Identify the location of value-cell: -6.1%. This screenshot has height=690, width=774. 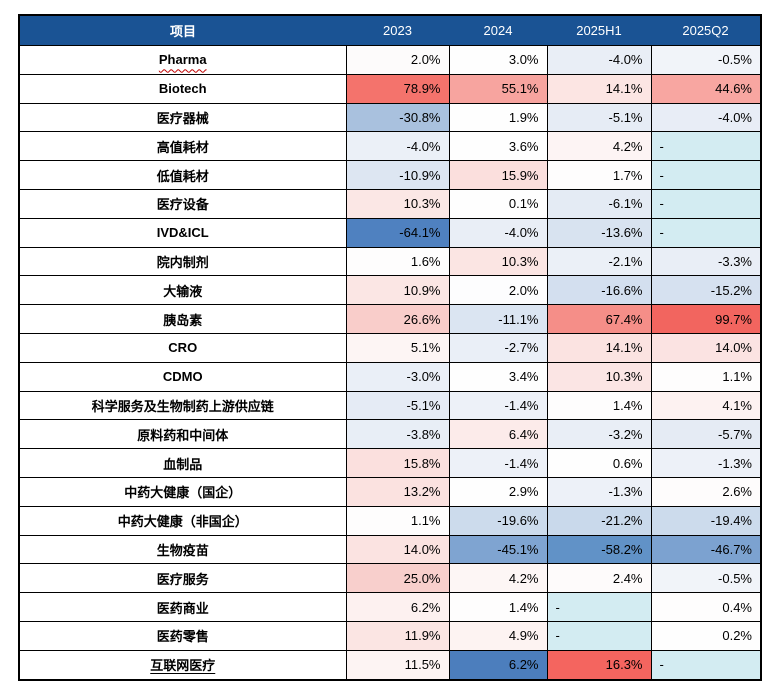
(599, 203).